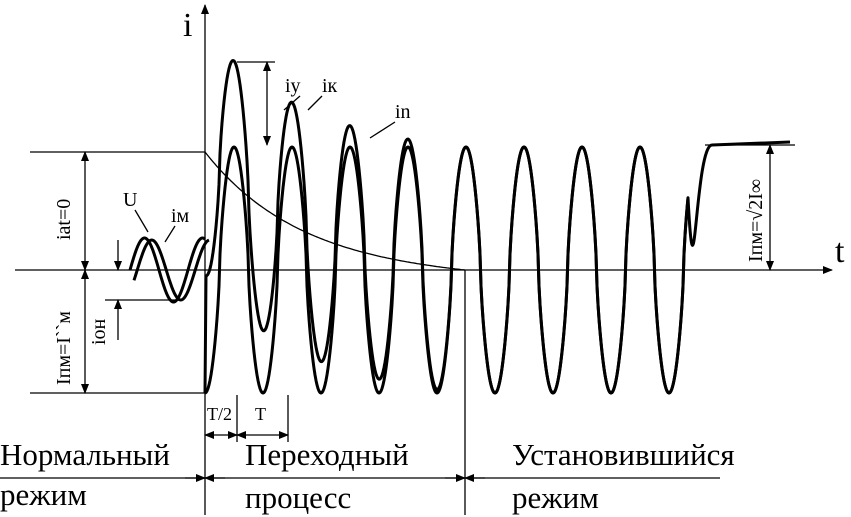 Image resolution: width=851 pixels, height=517 pixels. Describe the element at coordinates (171, 270) in the screenshot. I see `curve-im` at that location.